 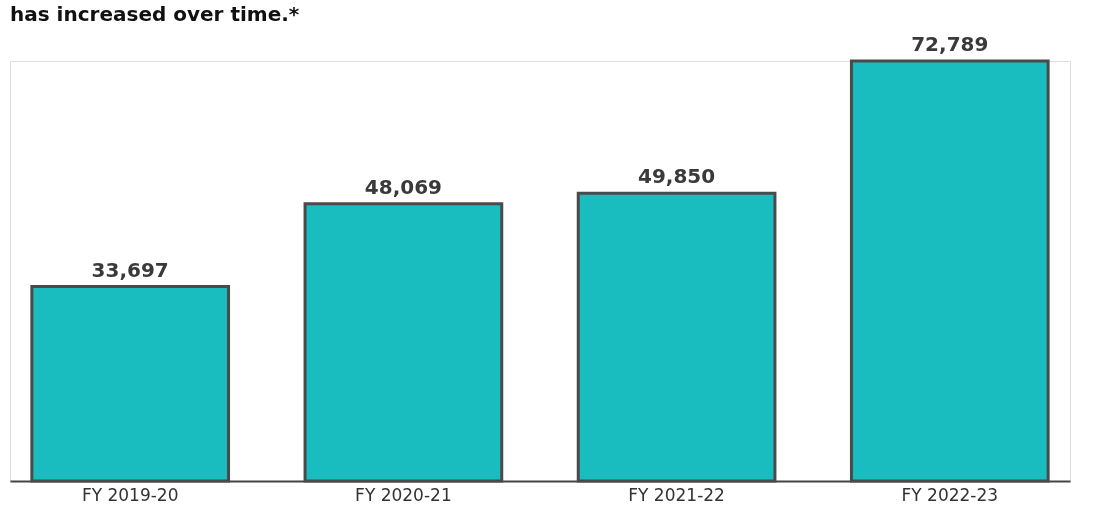 What do you see at coordinates (676, 494) in the screenshot?
I see `x-tick-label: FY 2021-22` at bounding box center [676, 494].